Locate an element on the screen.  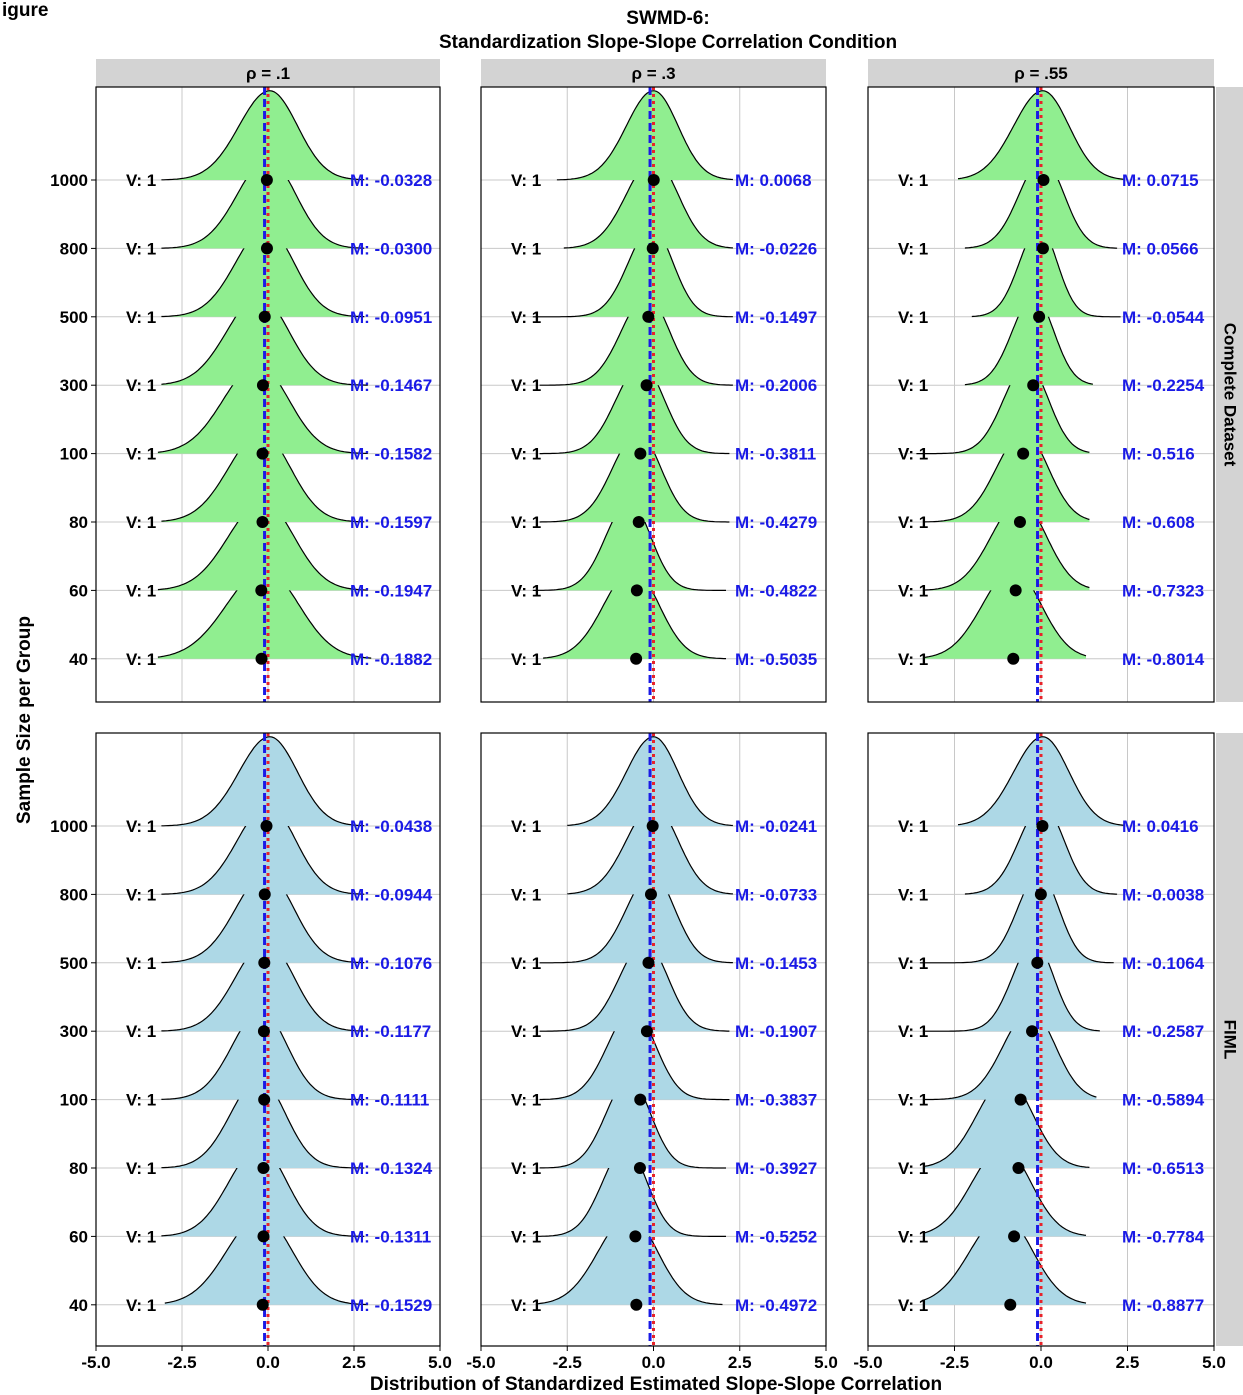
row-strip-label: FIML is located at coordinates (1230, 1040).